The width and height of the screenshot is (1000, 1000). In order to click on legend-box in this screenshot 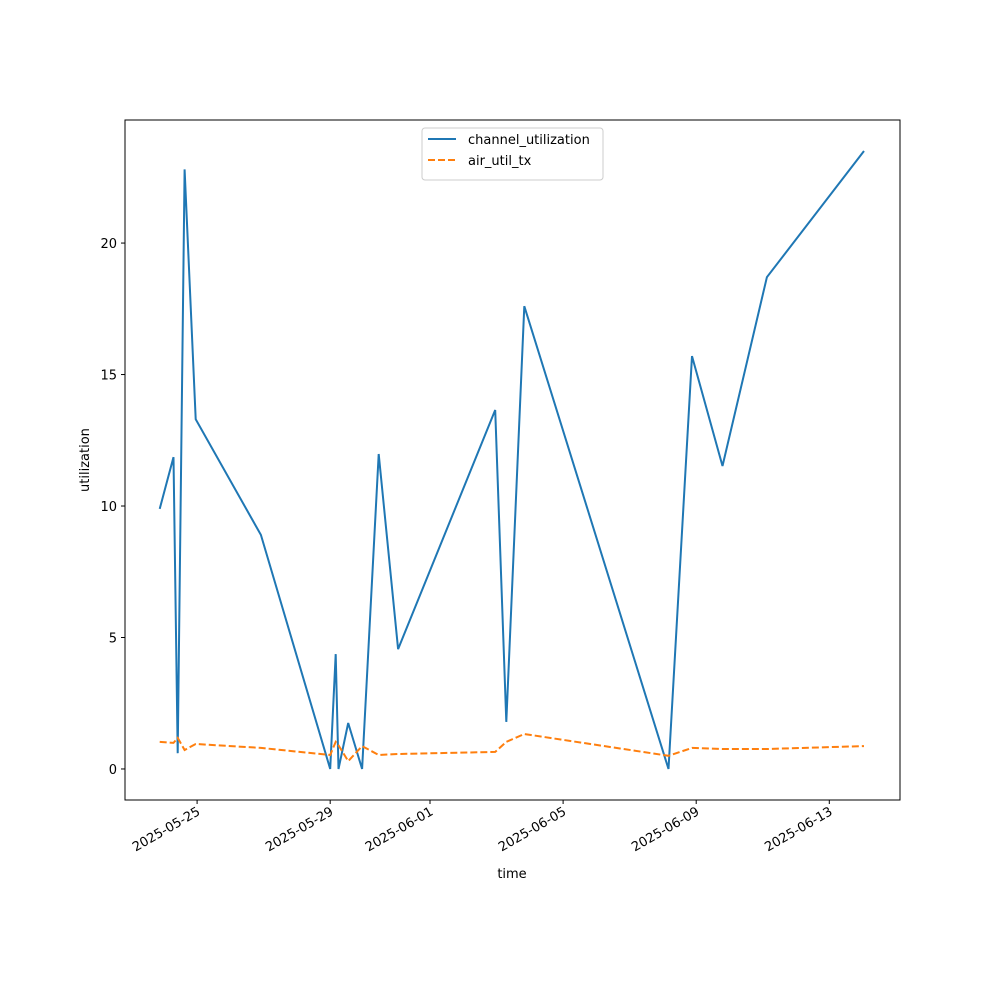, I will do `click(512, 154)`.